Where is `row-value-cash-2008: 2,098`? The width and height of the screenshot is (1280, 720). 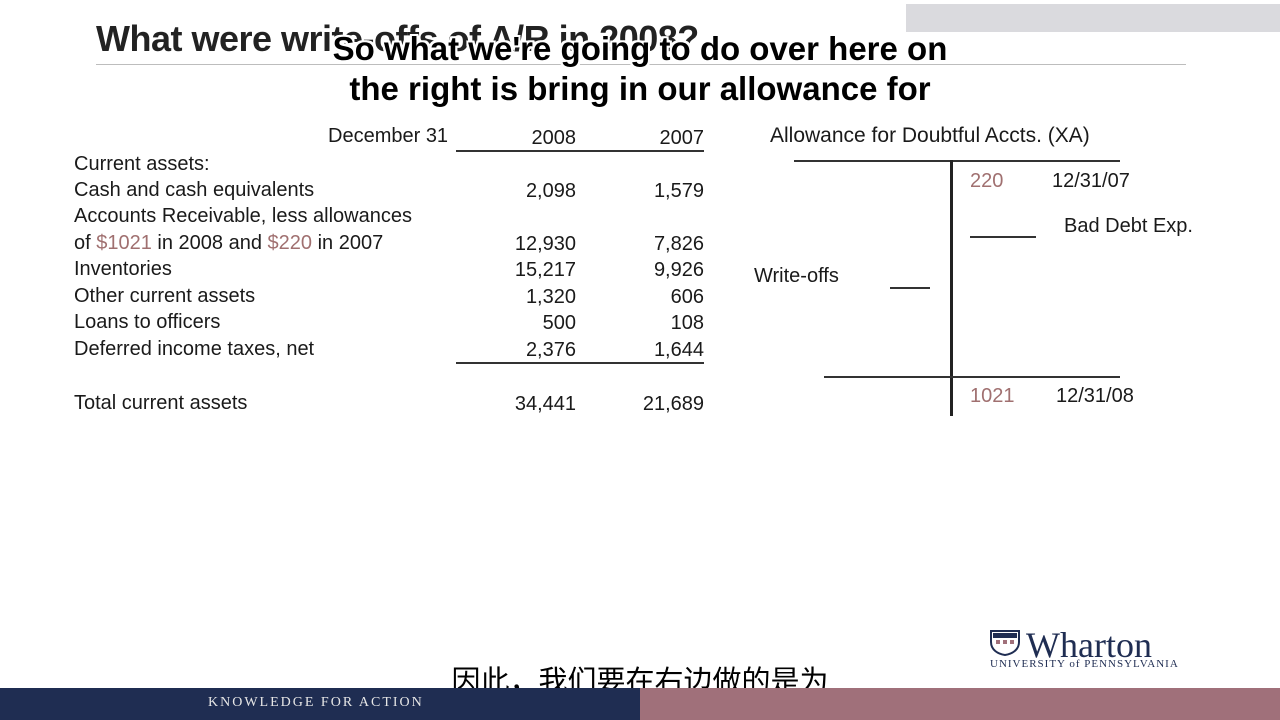
row-value-cash-2008: 2,098 is located at coordinates (550, 191).